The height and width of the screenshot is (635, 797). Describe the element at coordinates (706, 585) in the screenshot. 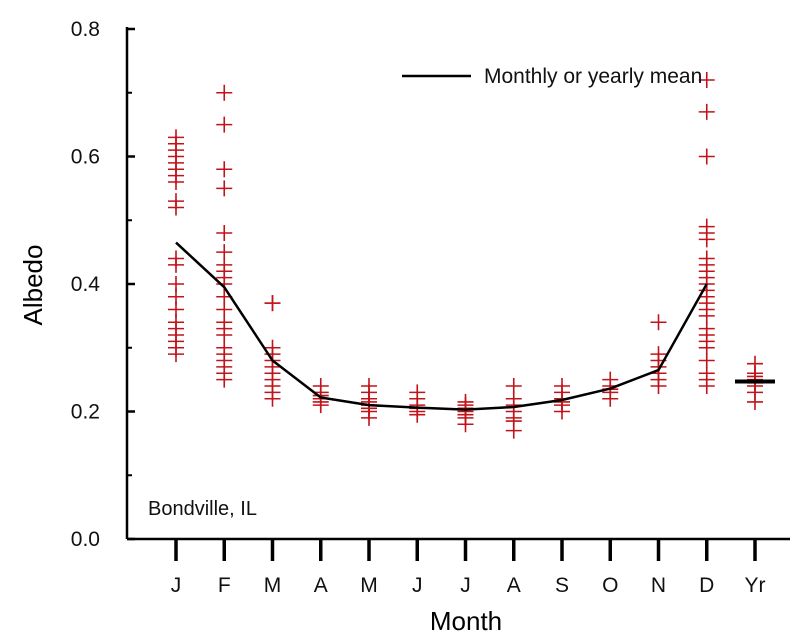

I see `x-tick-label: D` at that location.